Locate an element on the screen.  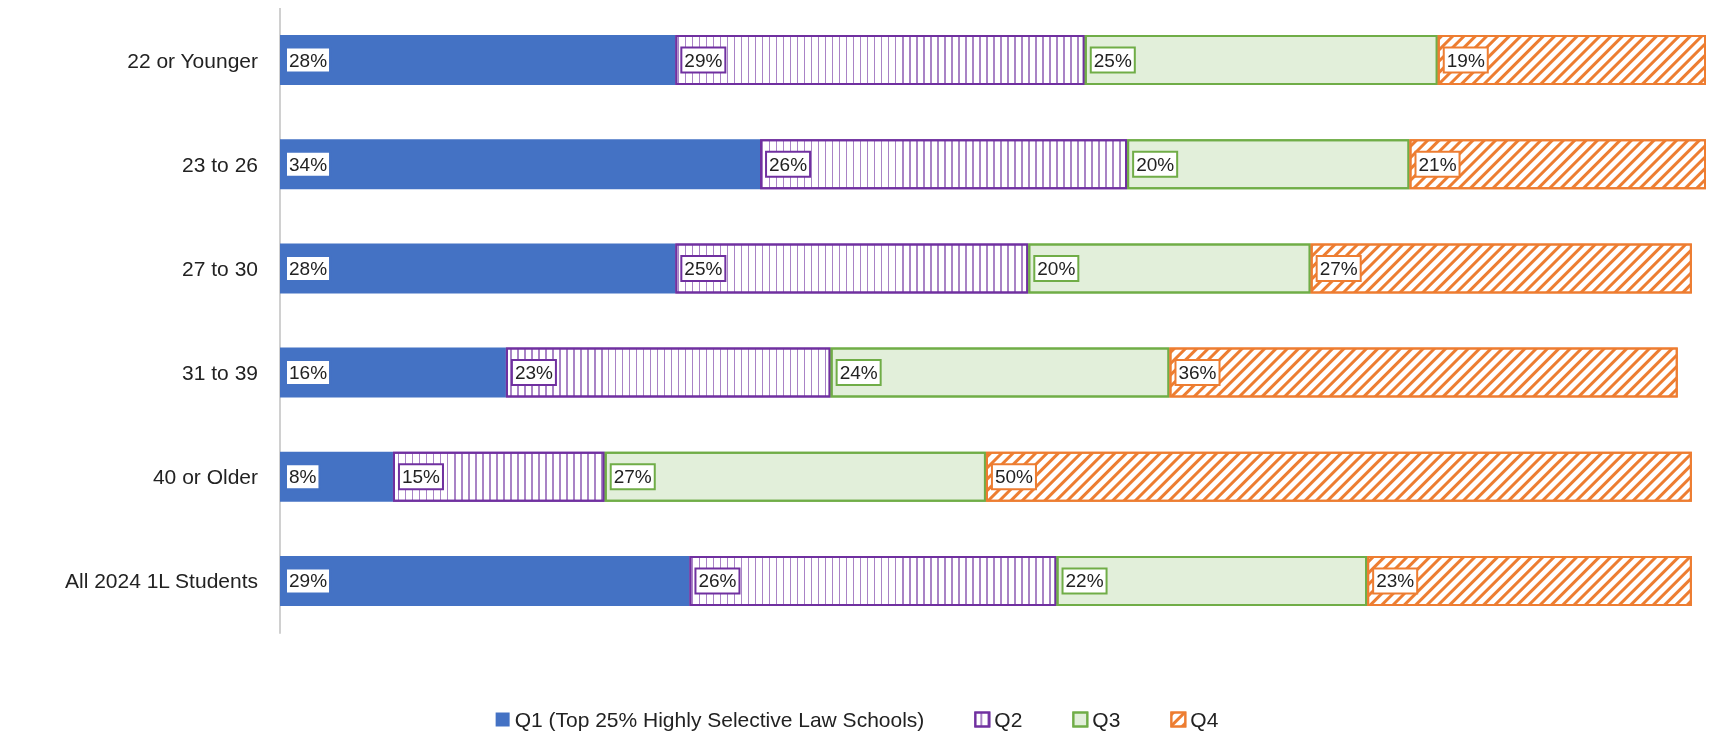
legend-label: Q1 (Top 25% Highly Selective Law Schools) is located at coordinates (719, 719).